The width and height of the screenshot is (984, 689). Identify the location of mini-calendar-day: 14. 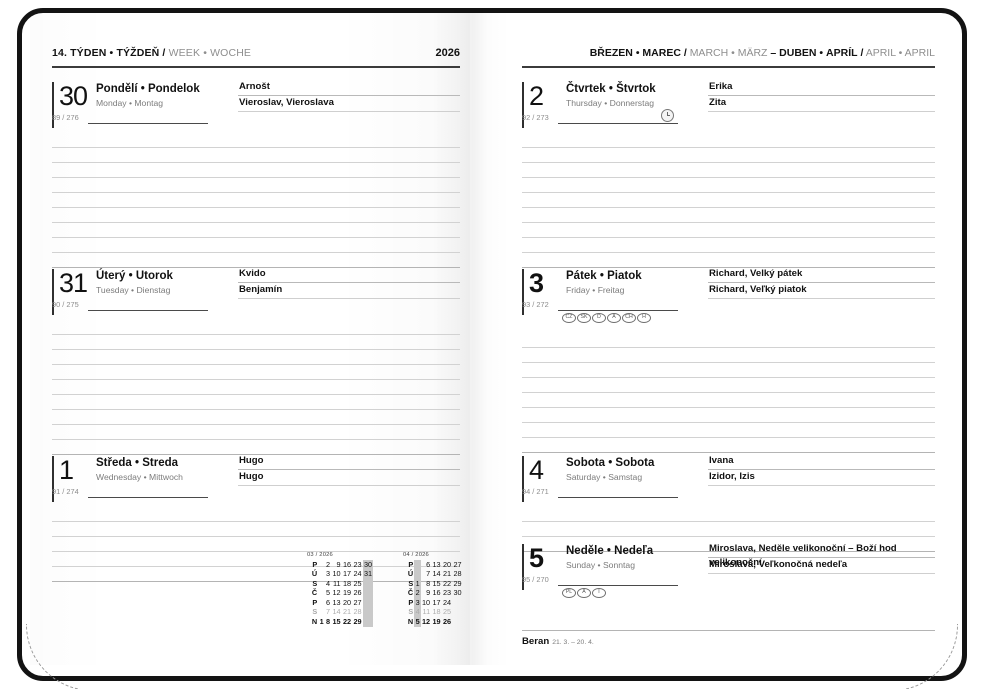
(436, 574).